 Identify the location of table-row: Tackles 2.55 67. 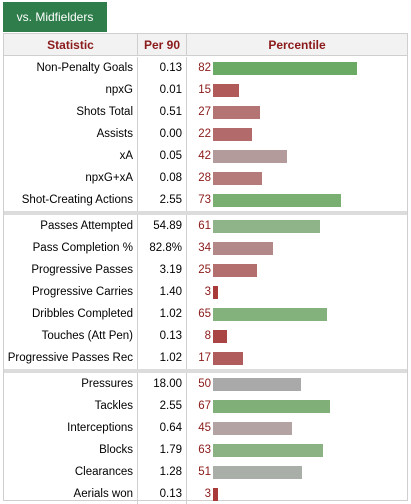
(205, 406).